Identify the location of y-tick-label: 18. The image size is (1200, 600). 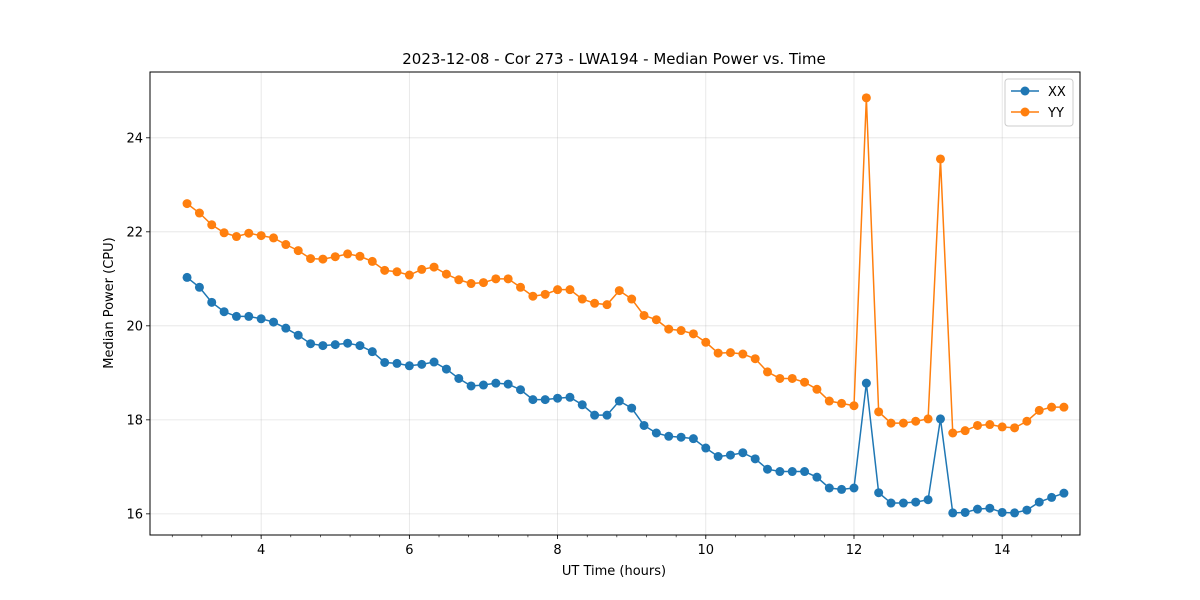
(134, 420).